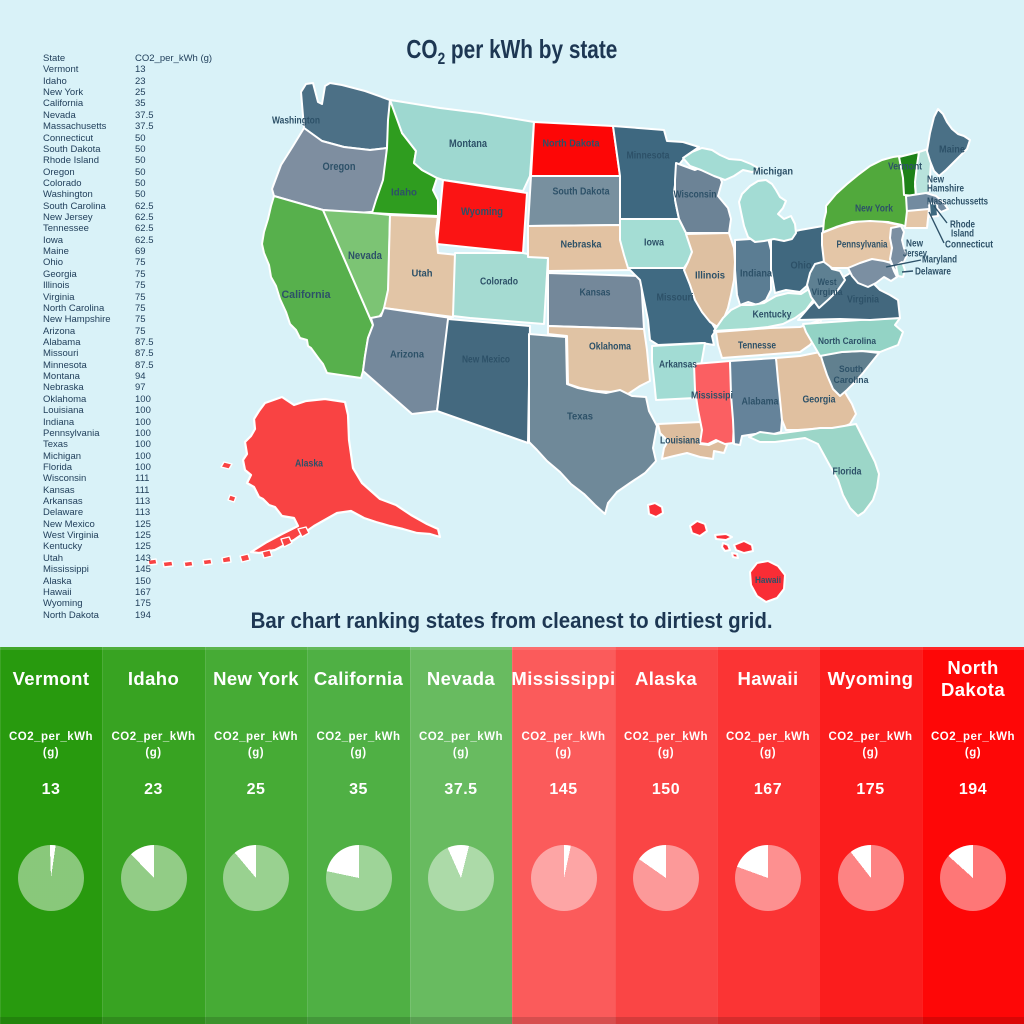  I want to click on svg-text: North Carolina, so click(847, 341).